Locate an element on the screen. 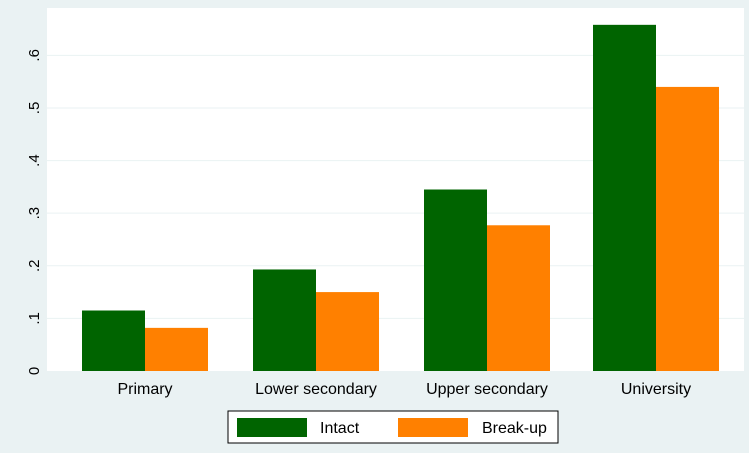 This screenshot has height=453, width=749. y-tick-label: 0 is located at coordinates (34, 371).